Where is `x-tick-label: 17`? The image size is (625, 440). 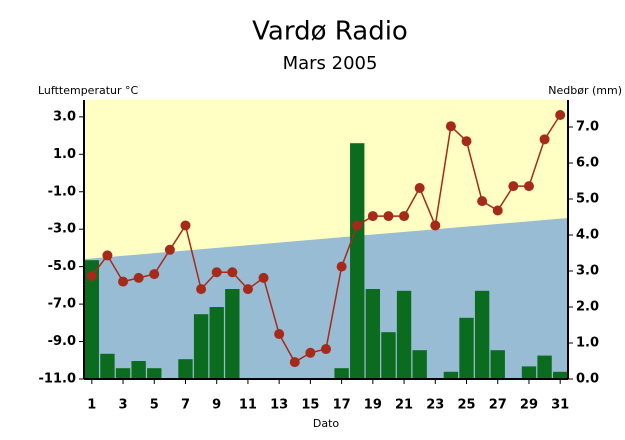
x-tick-label: 17 is located at coordinates (342, 405).